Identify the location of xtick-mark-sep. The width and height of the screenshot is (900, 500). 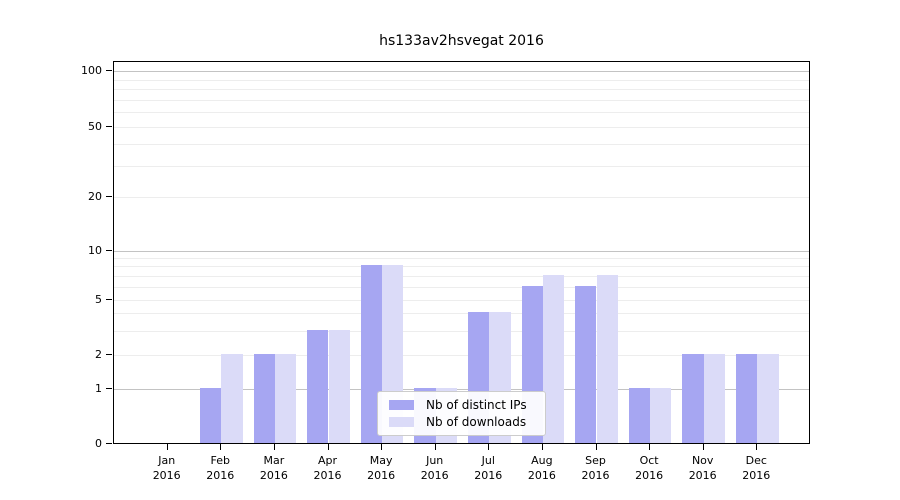
(596, 447).